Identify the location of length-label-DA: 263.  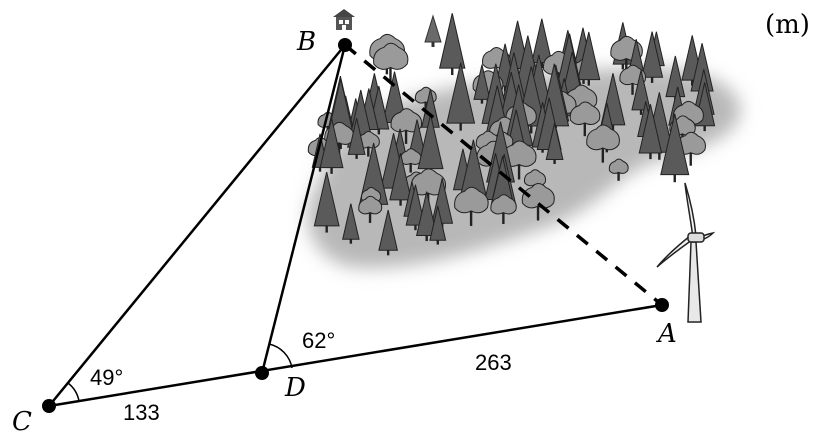
(493, 362).